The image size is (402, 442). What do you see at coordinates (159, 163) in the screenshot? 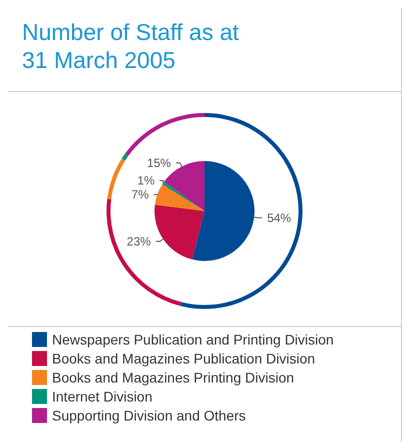
I see `data-label: 15%` at bounding box center [159, 163].